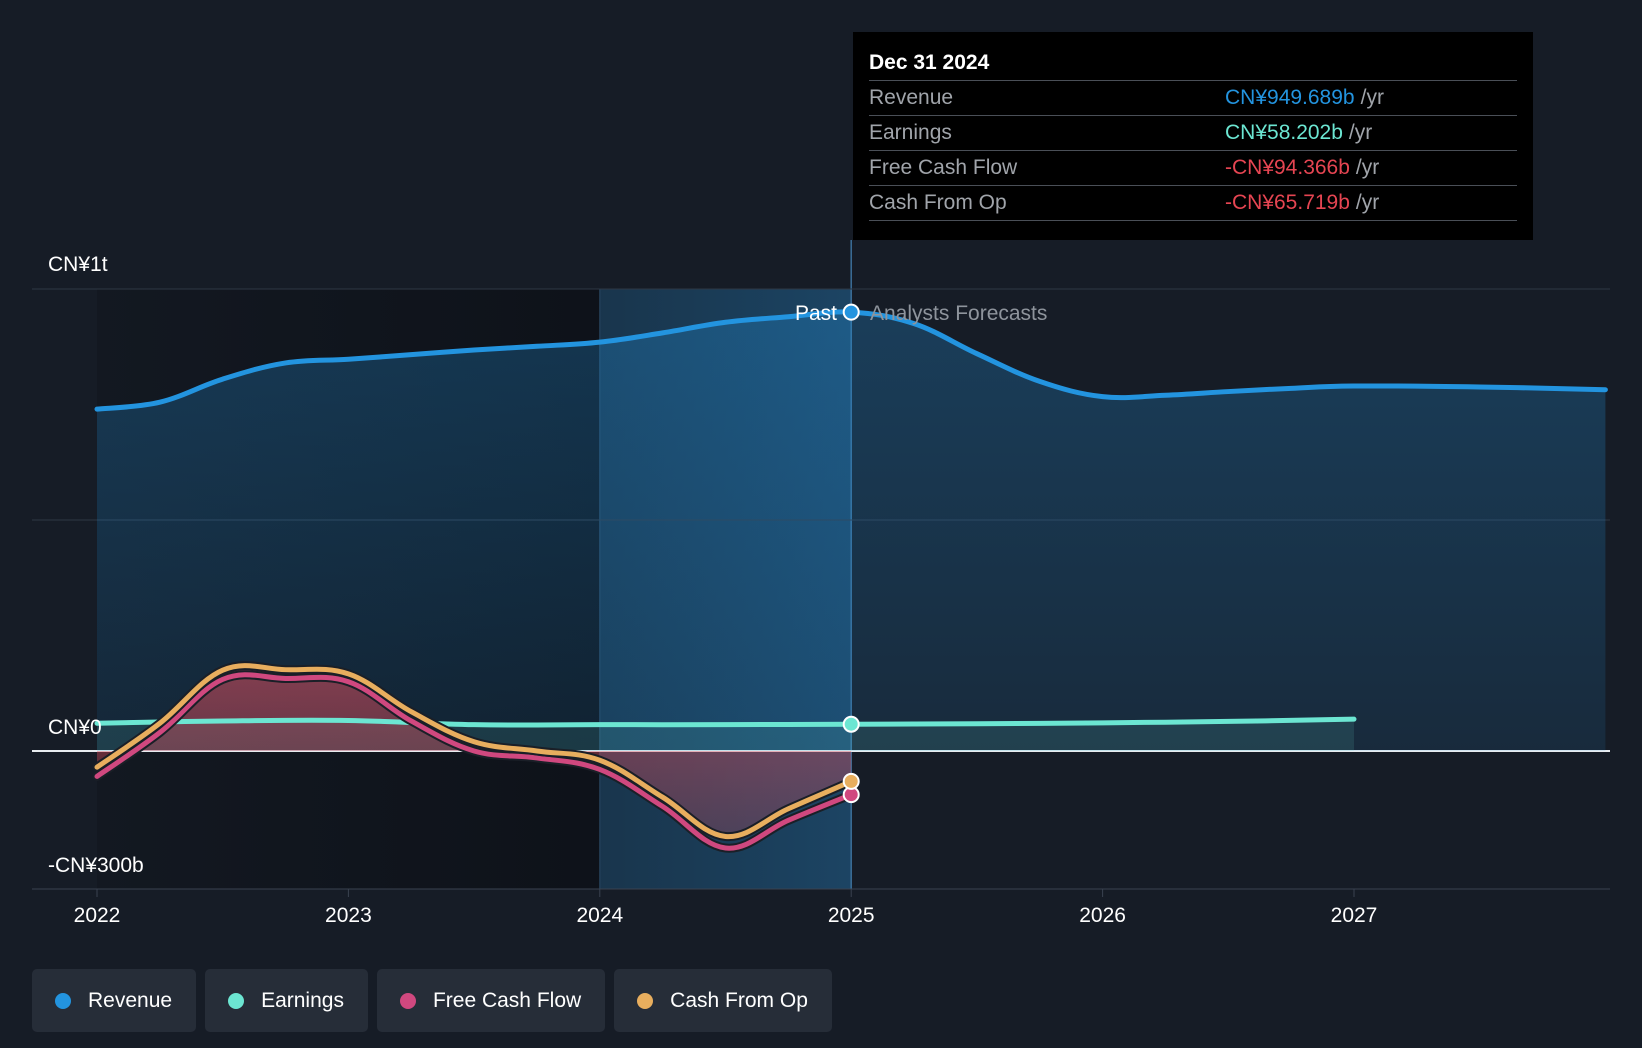  Describe the element at coordinates (1287, 202) in the screenshot. I see `tooltip-value: -CN¥65.719b` at that location.